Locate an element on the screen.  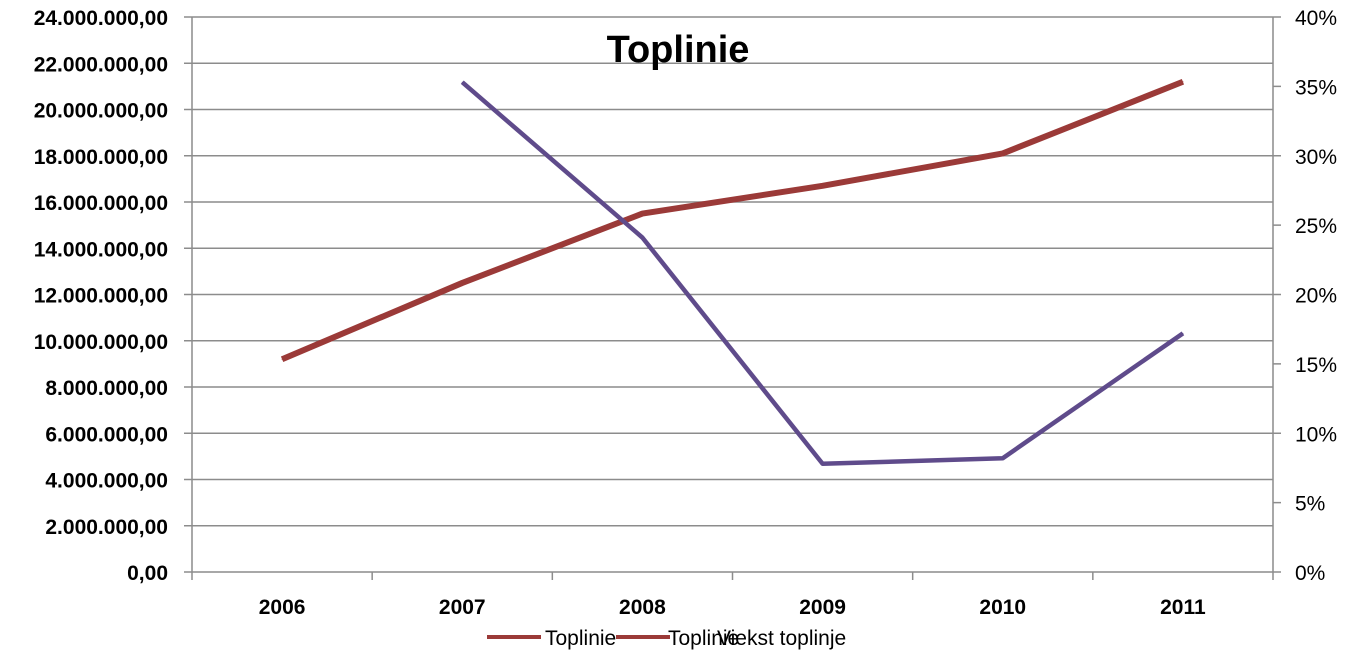
left-tick-label: 22.000.000,00 is located at coordinates (101, 64).